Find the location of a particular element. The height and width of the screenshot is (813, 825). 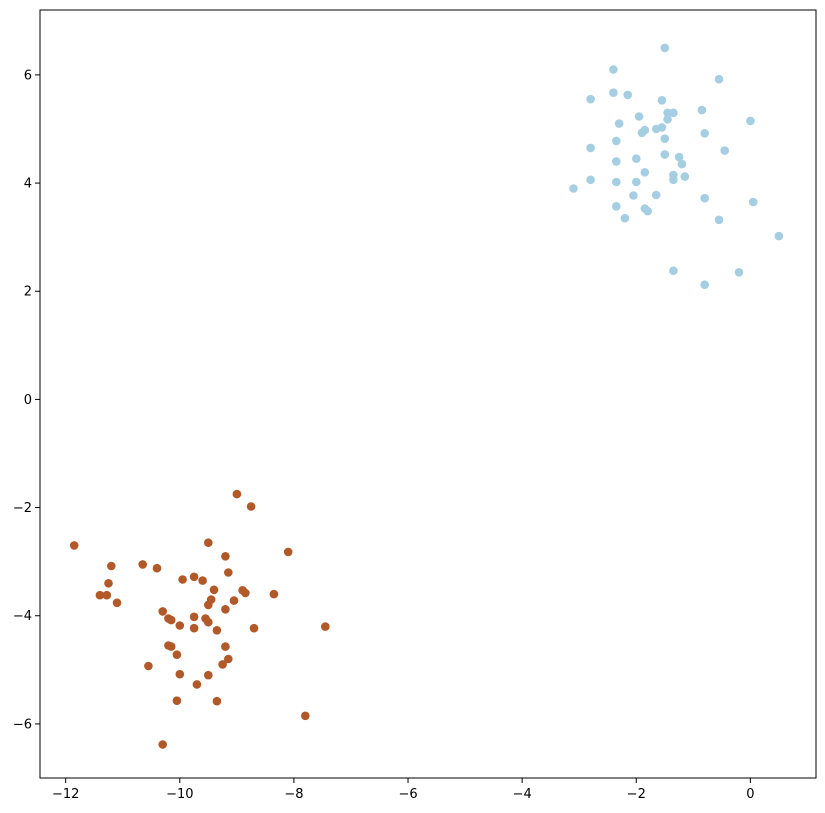

x-tick-label: −12 is located at coordinates (65, 794).